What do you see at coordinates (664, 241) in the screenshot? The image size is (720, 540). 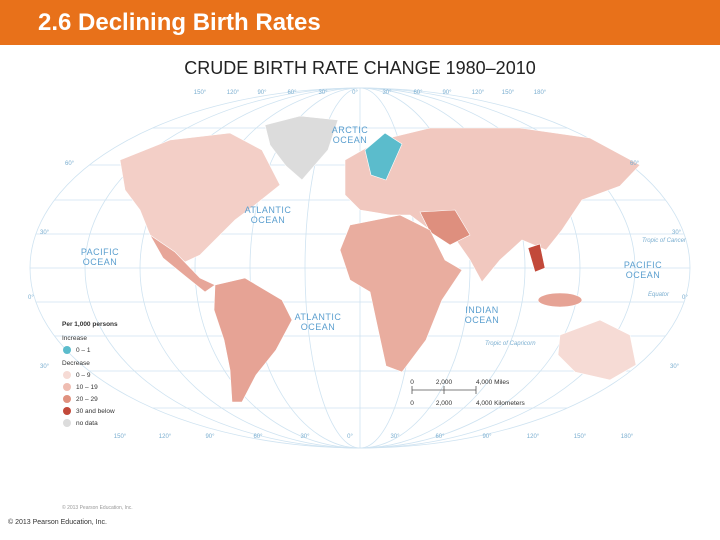 I see `line-label: Tropic of Cancer` at bounding box center [664, 241].